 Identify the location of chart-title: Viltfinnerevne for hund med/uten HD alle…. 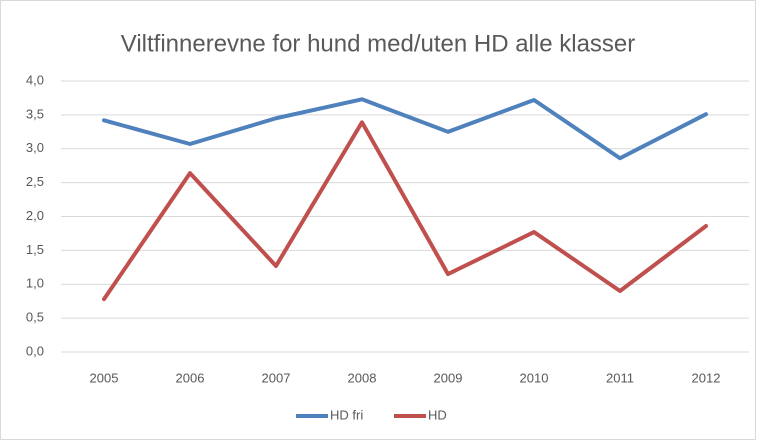
(378, 43).